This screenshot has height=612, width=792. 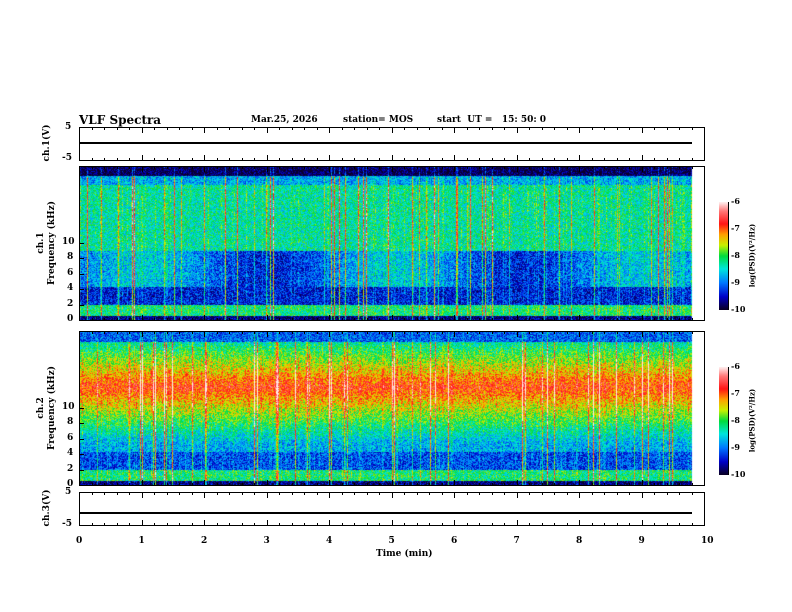 I want to click on freq-tick-label: 8, so click(x=70, y=257).